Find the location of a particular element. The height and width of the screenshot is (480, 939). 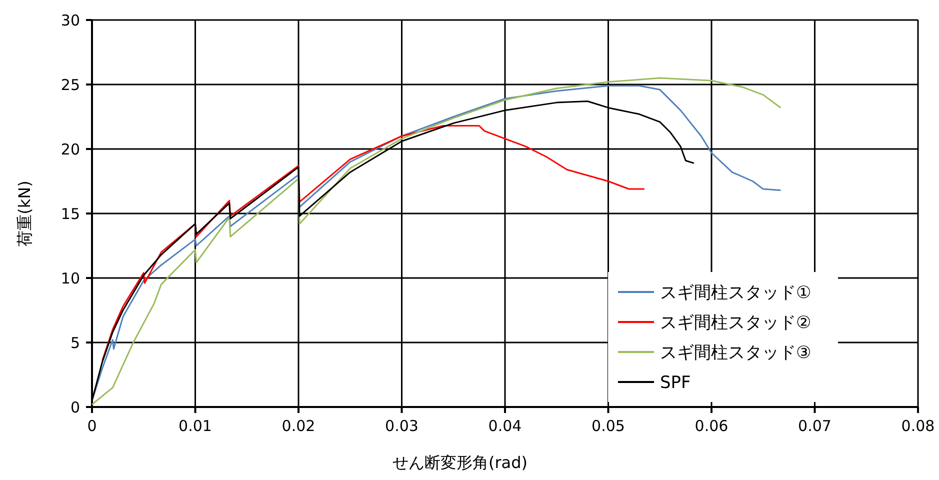

x-tick-label: 0.03 is located at coordinates (401, 426).